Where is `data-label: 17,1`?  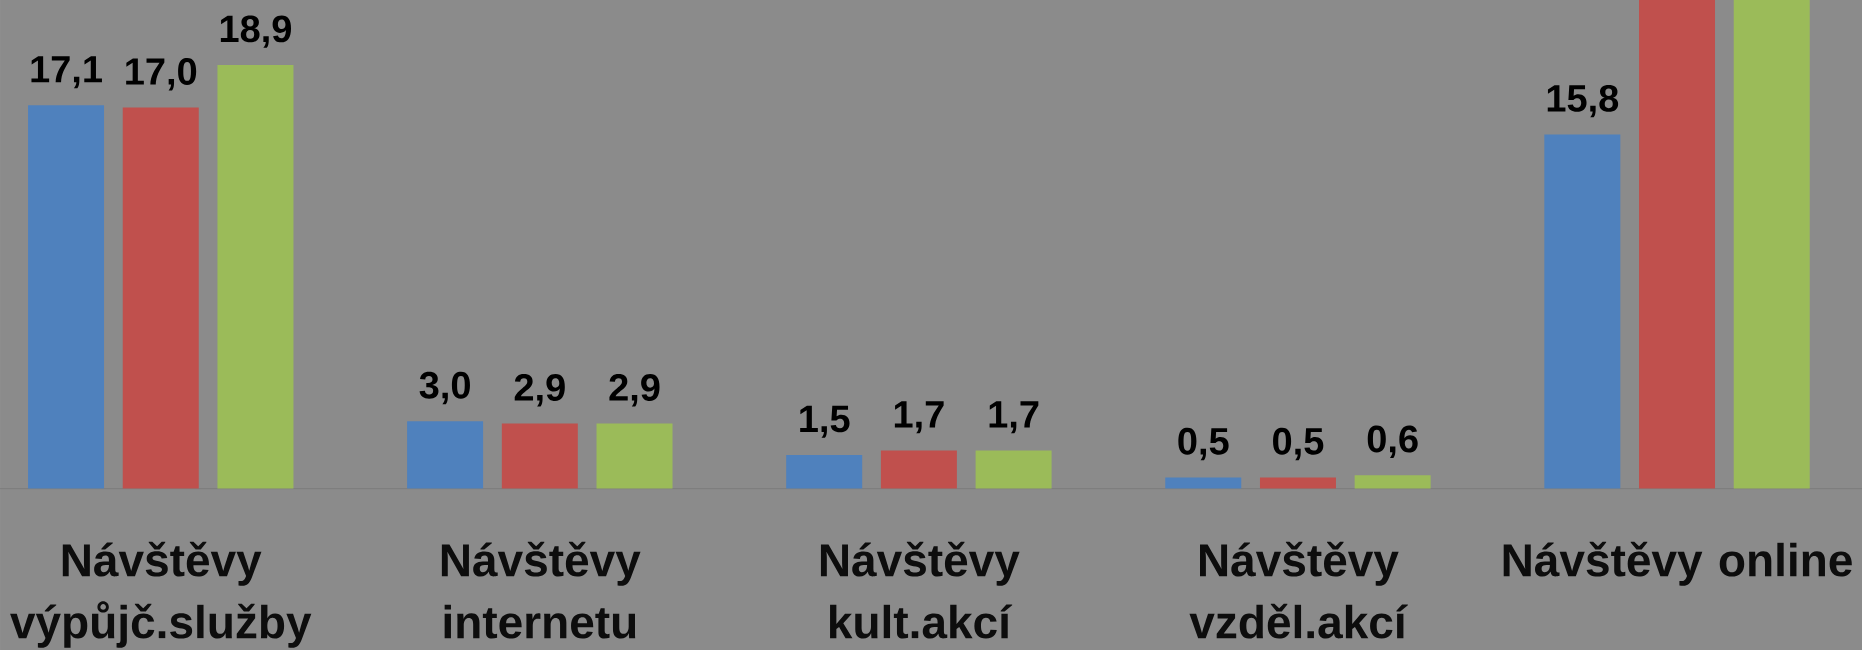
data-label: 17,1 is located at coordinates (66, 72).